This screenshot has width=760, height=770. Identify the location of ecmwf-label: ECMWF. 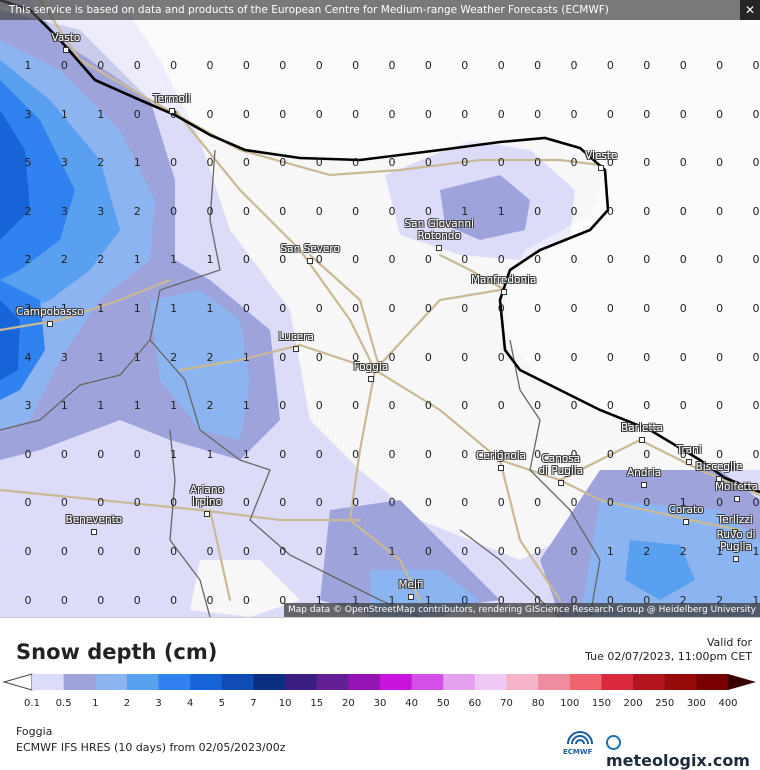
(578, 752).